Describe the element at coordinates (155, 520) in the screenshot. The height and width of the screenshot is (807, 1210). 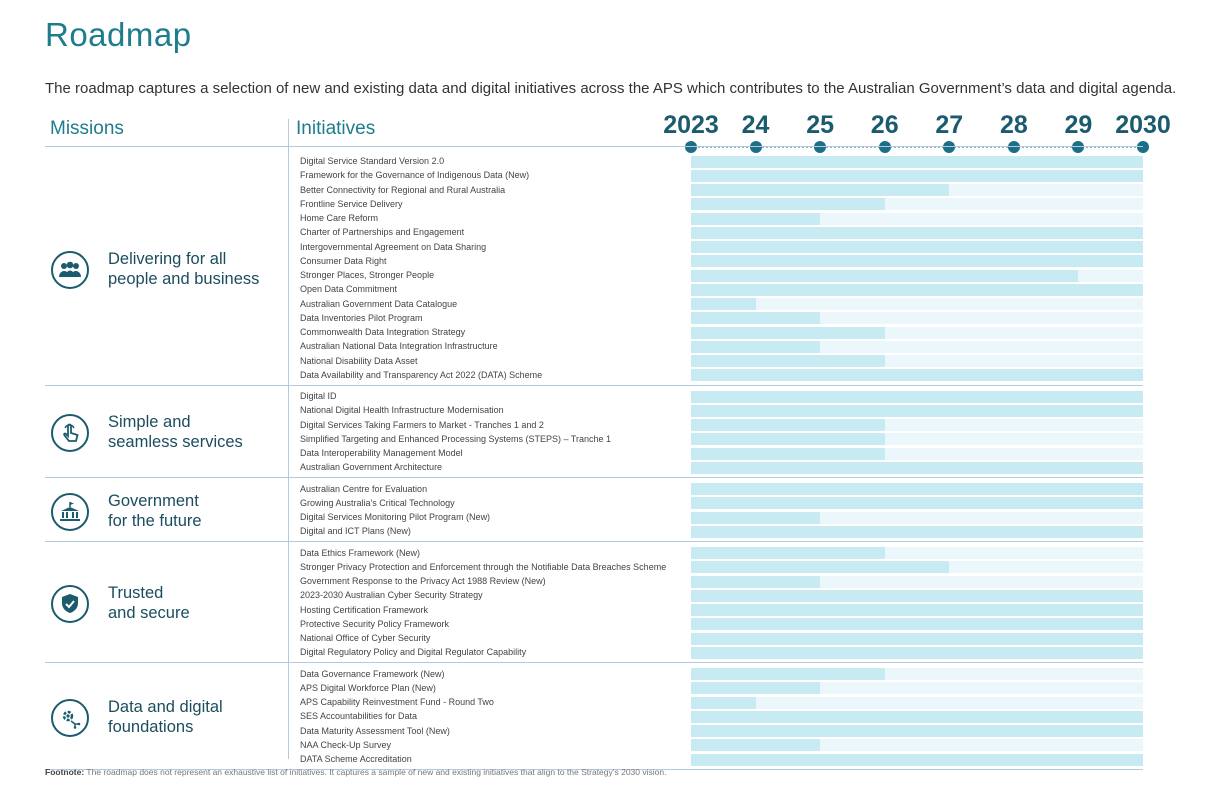
I see `mission-label-line: for the future` at that location.